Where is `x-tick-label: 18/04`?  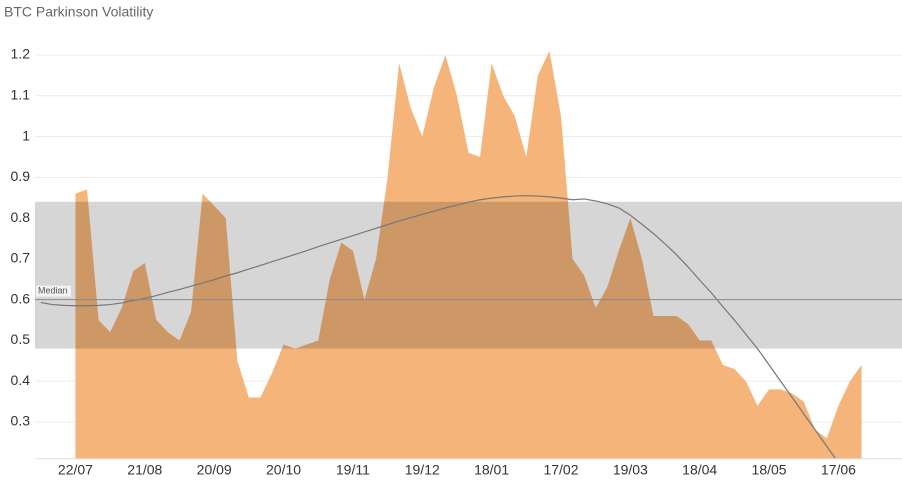 x-tick-label: 18/04 is located at coordinates (699, 470).